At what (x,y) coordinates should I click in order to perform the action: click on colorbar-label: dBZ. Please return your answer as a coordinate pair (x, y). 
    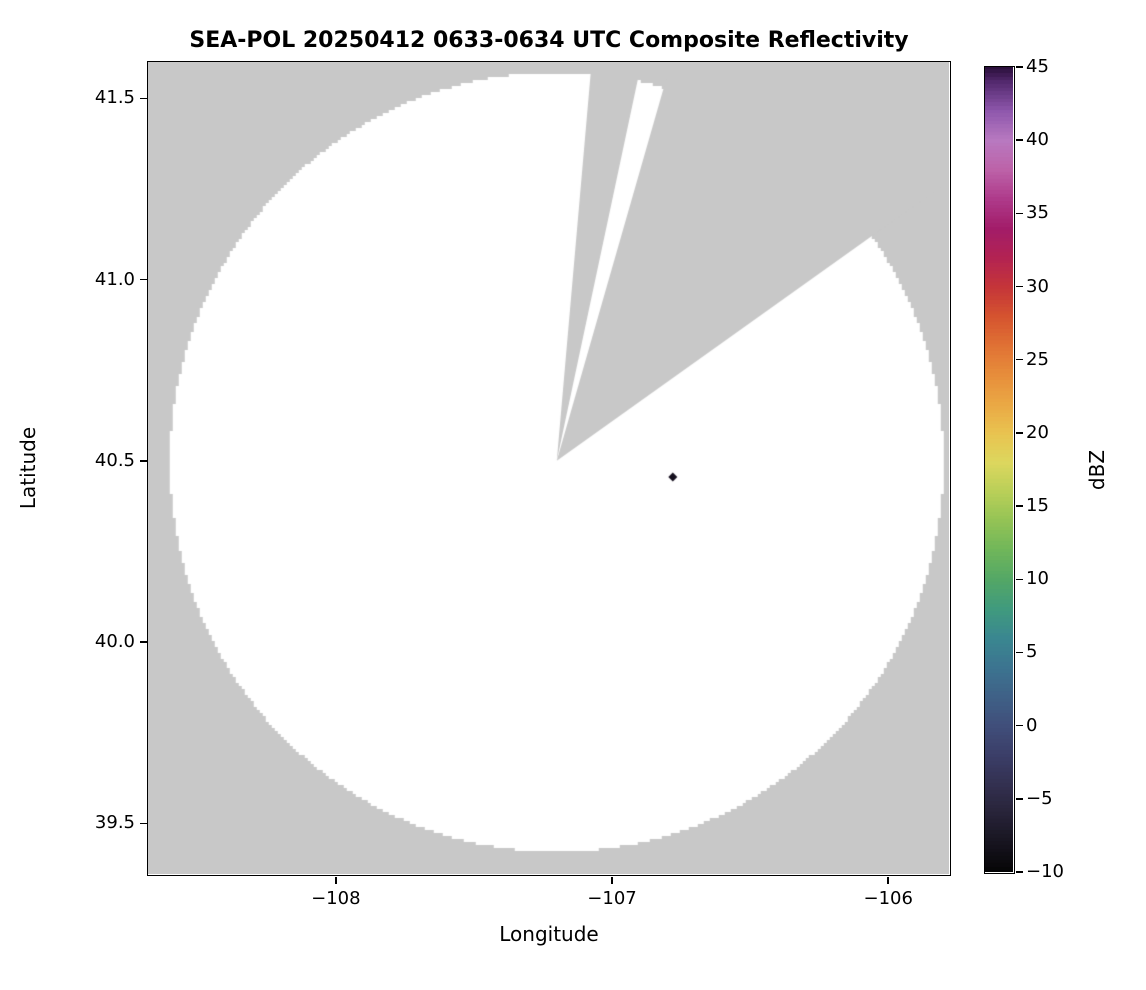
    Looking at the image, I should click on (1097, 470).